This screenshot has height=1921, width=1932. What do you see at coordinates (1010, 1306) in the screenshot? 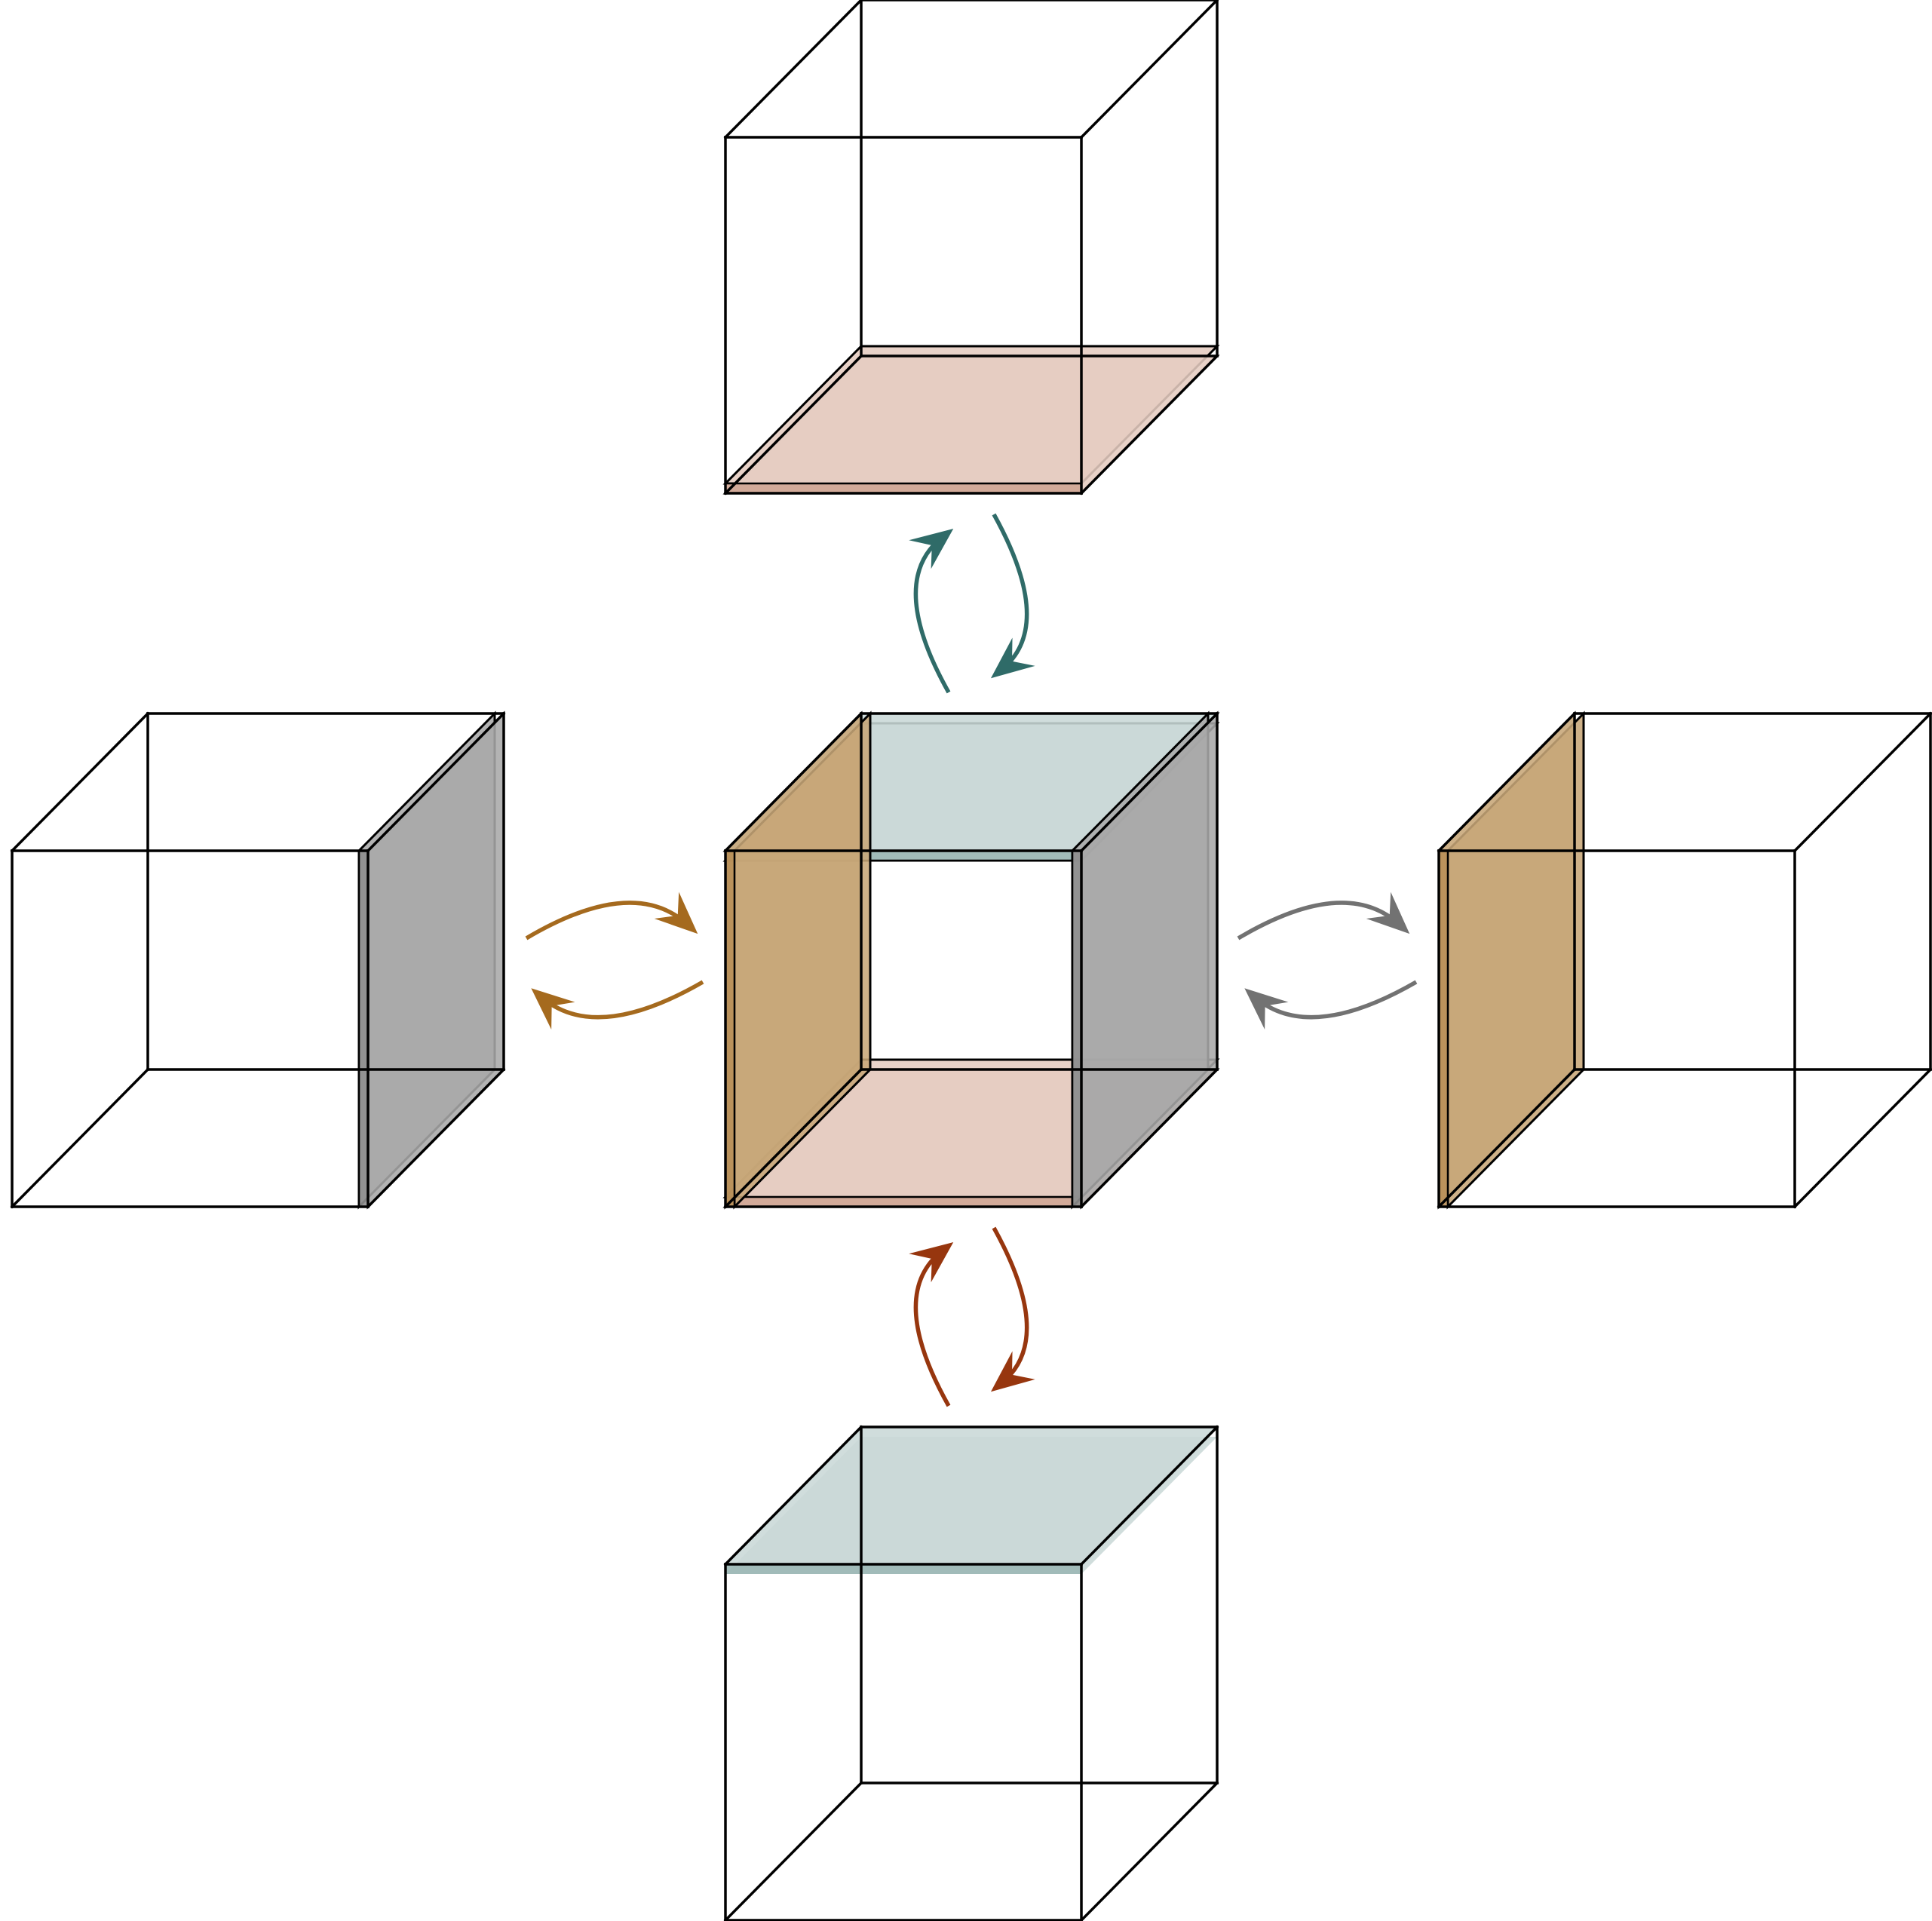
I see `arrow-center-to-lower-shaft` at bounding box center [1010, 1306].